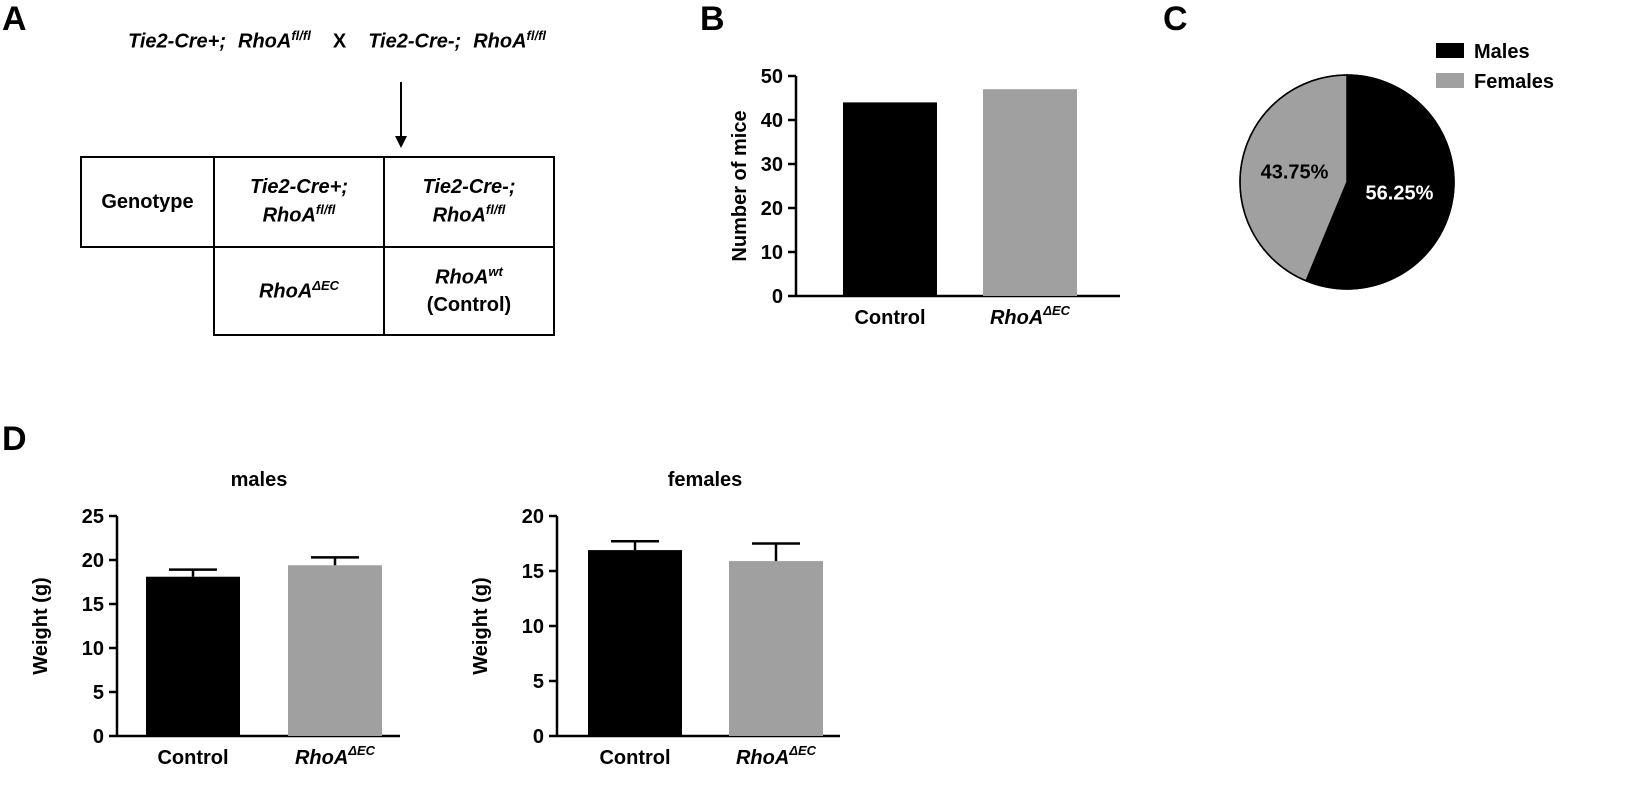 The image size is (1645, 807). Describe the element at coordinates (93, 517) in the screenshot. I see `chart-d-males-y-tick-label-5: 25` at that location.